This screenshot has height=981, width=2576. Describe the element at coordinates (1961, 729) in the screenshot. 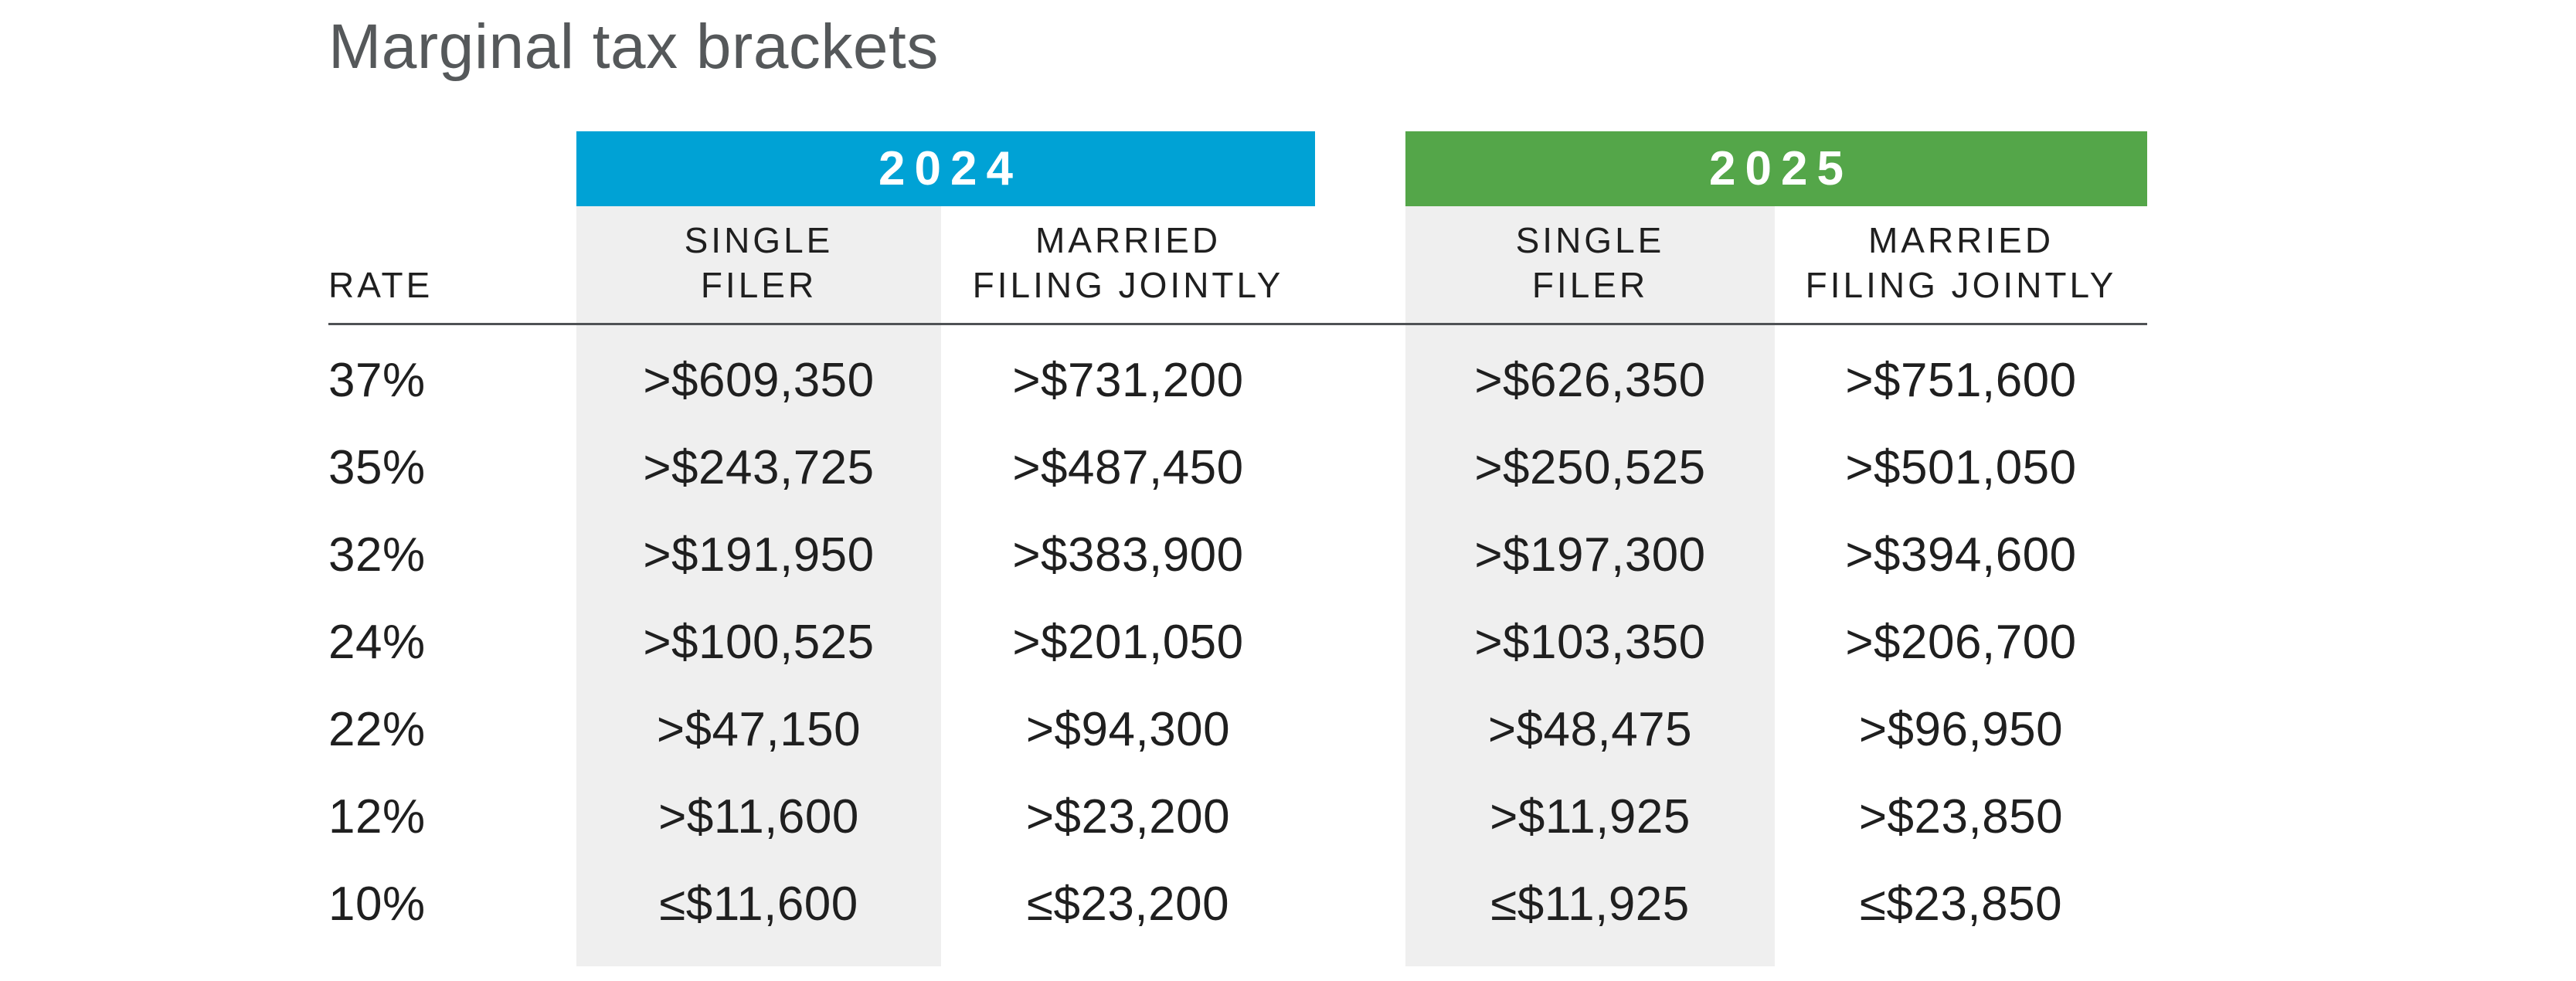

I see `married-jointly-2025-cell: >$96,950` at that location.